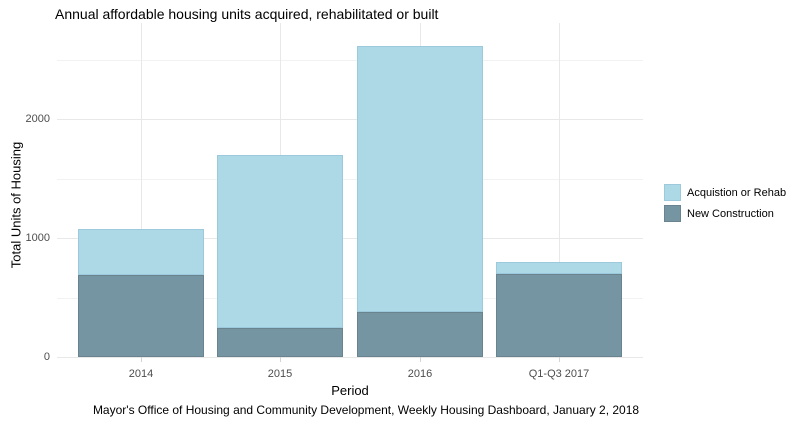 The image size is (800, 431). Describe the element at coordinates (46, 357) in the screenshot. I see `y-tick-label: 0` at that location.